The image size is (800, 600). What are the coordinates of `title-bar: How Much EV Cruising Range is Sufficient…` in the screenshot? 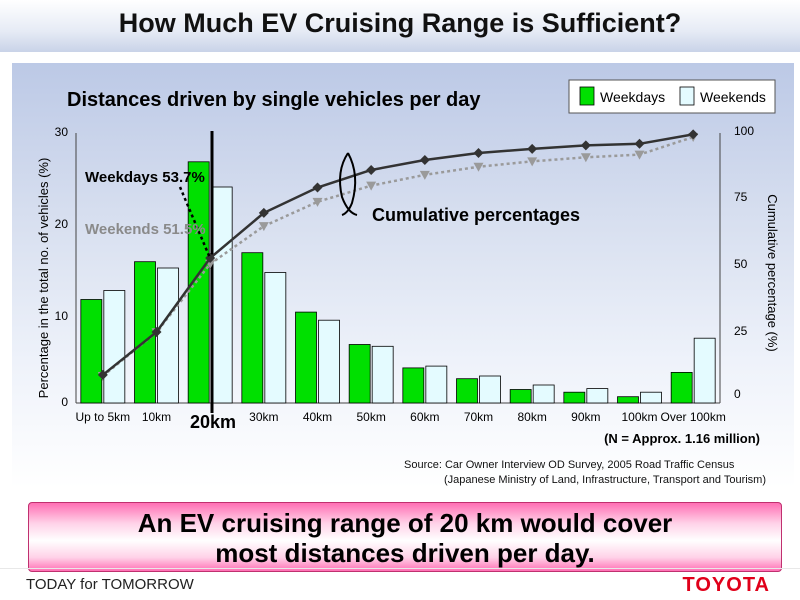 It's located at (400, 26).